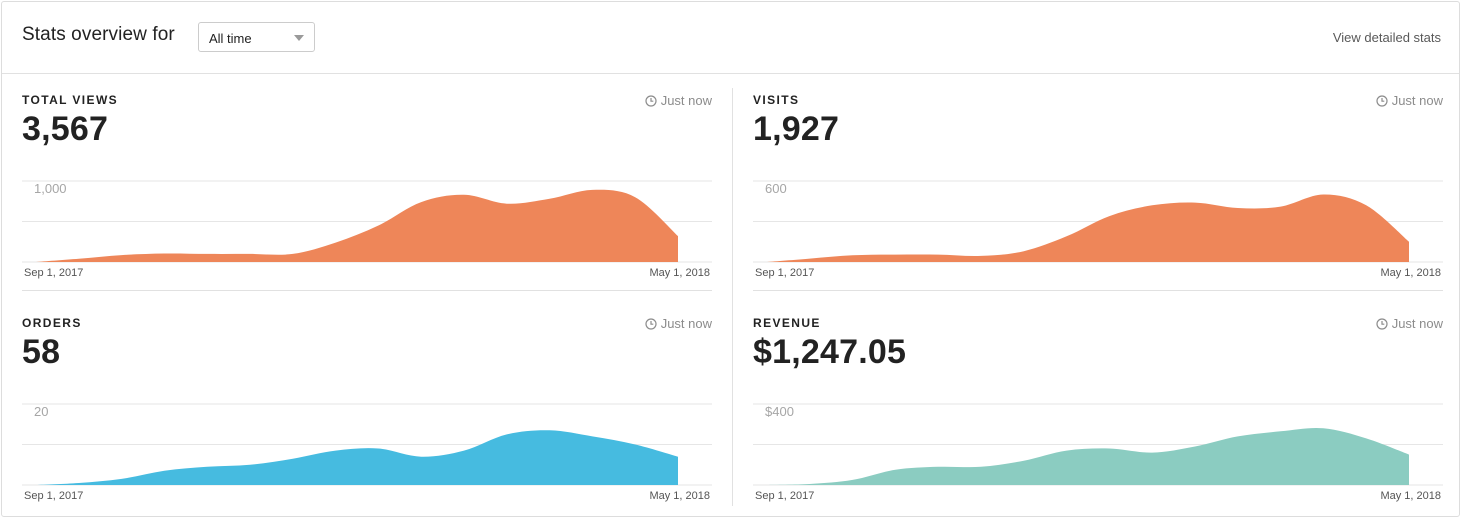 Image resolution: width=1463 pixels, height=521 pixels. I want to click on y-tick-label: 1,000, so click(50, 188).